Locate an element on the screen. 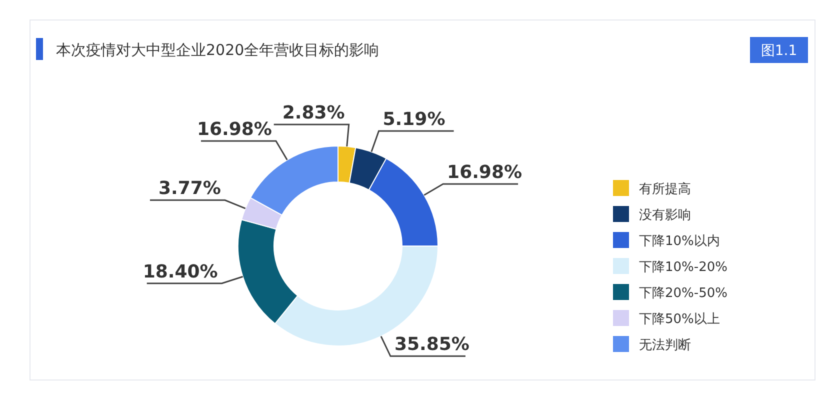  caption: 图1.1 is located at coordinates (779, 51).